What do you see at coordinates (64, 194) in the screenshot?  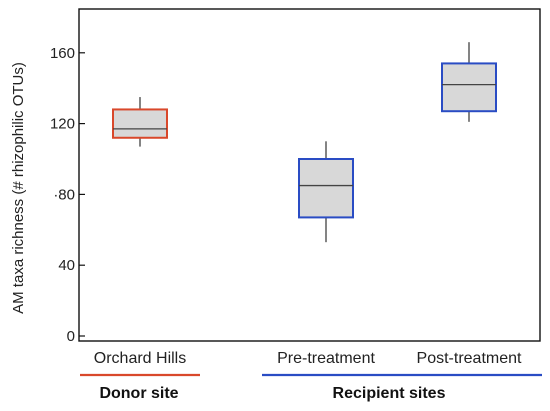 I see `y-tick-label-80: ·80` at bounding box center [64, 194].